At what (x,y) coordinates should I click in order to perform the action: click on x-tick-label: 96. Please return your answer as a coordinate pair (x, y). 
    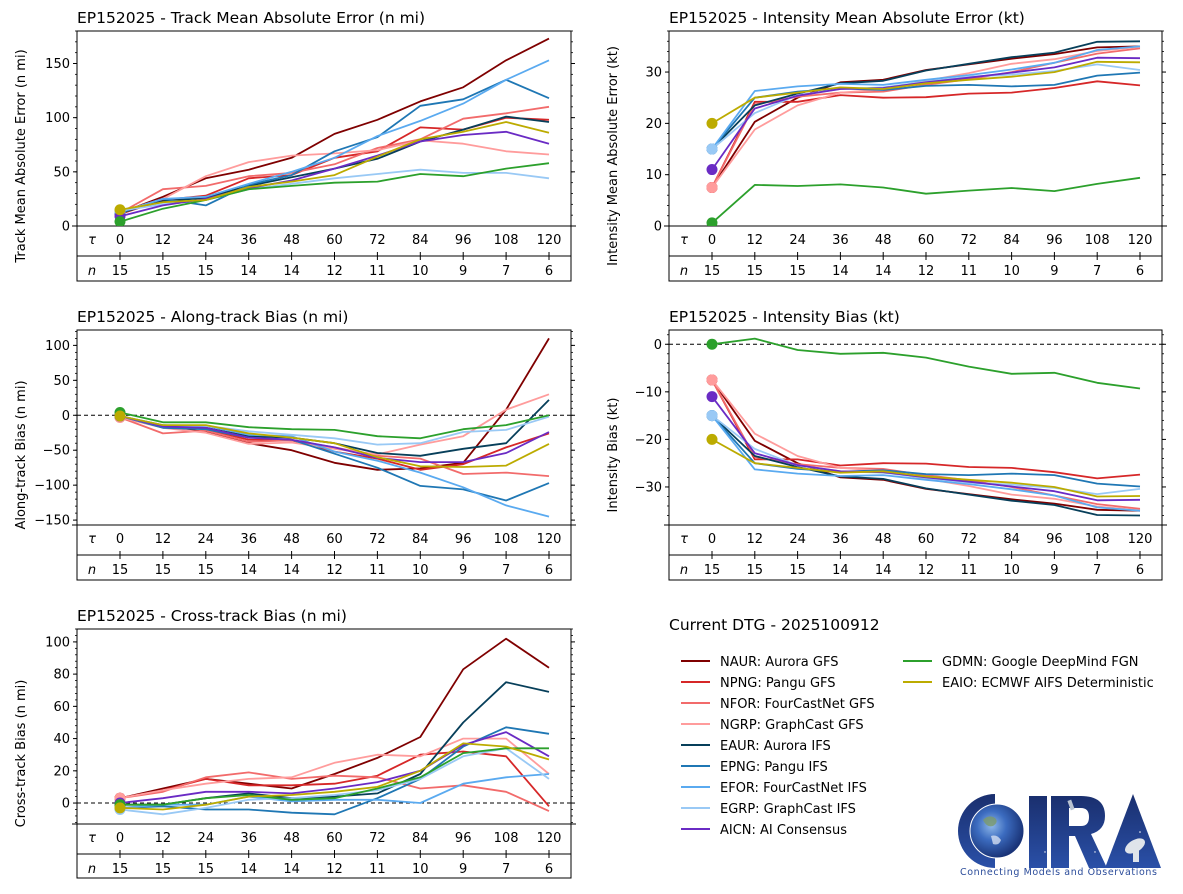
    Looking at the image, I should click on (463, 838).